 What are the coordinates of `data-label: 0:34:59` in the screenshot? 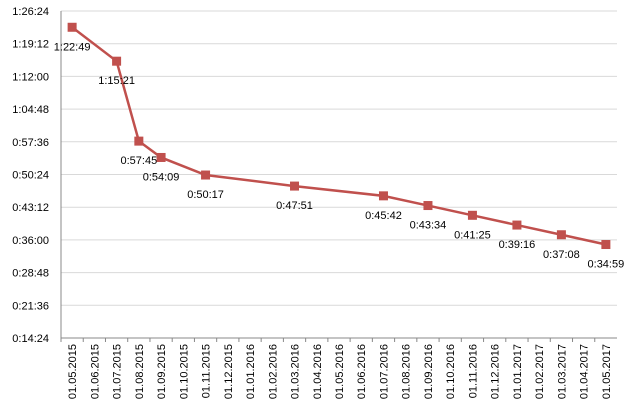 It's located at (606, 265).